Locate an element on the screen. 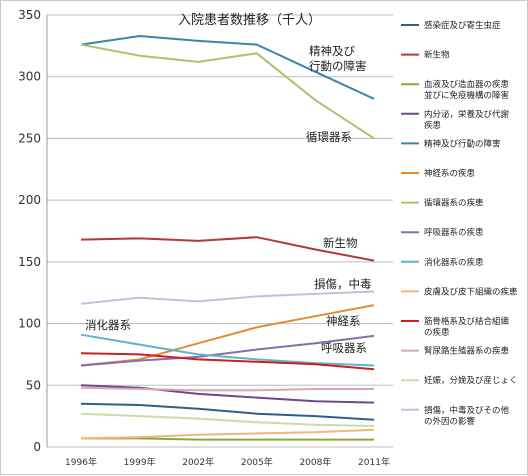 The width and height of the screenshot is (528, 476). y-tick-label: 100 is located at coordinates (29, 324).